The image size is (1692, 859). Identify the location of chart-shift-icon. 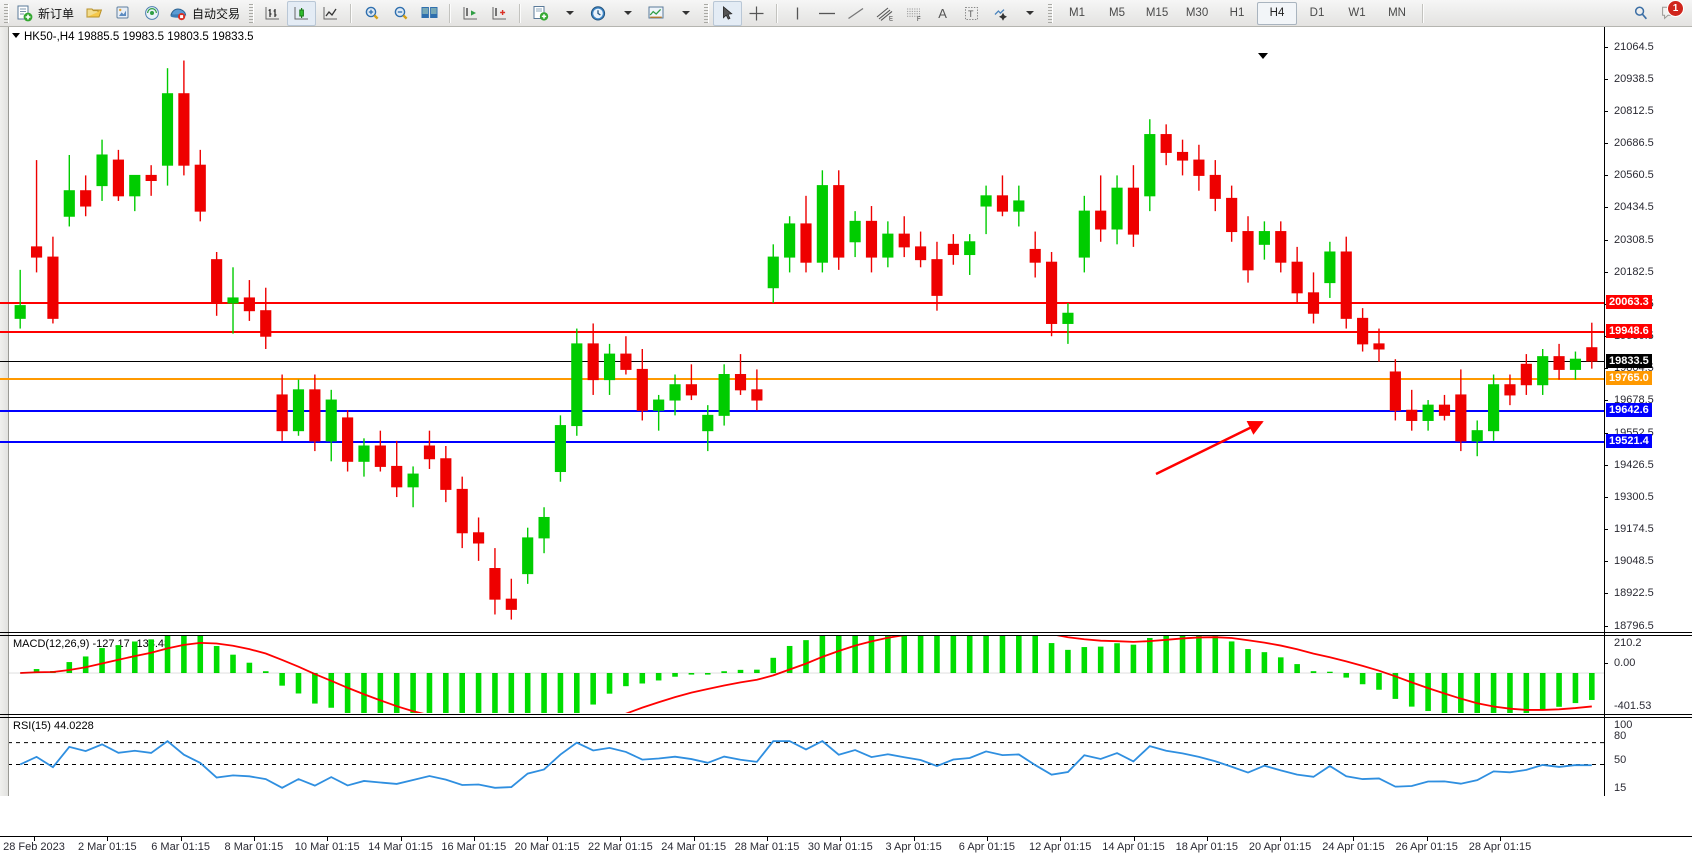
(499, 12).